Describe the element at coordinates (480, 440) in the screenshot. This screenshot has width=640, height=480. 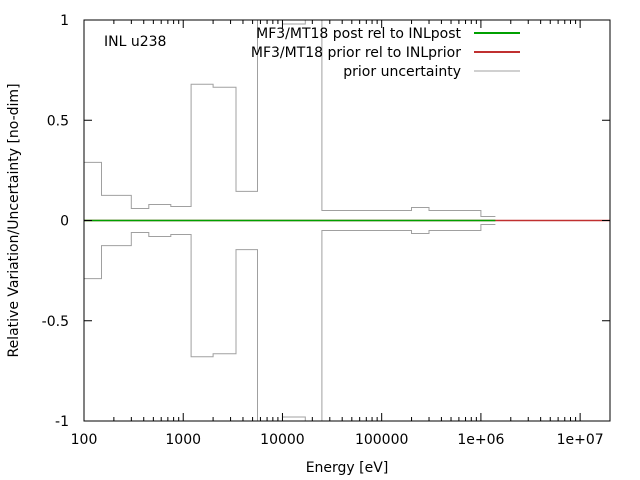
I see `x-tick-label: 1e+06` at that location.